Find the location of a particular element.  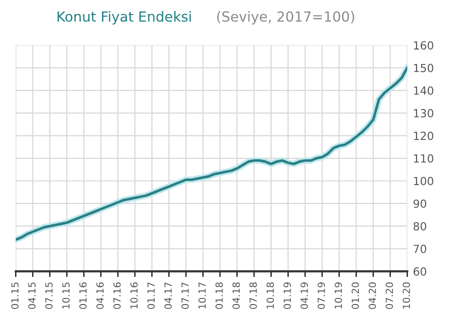

x-tick-label: 07.17 is located at coordinates (185, 295).